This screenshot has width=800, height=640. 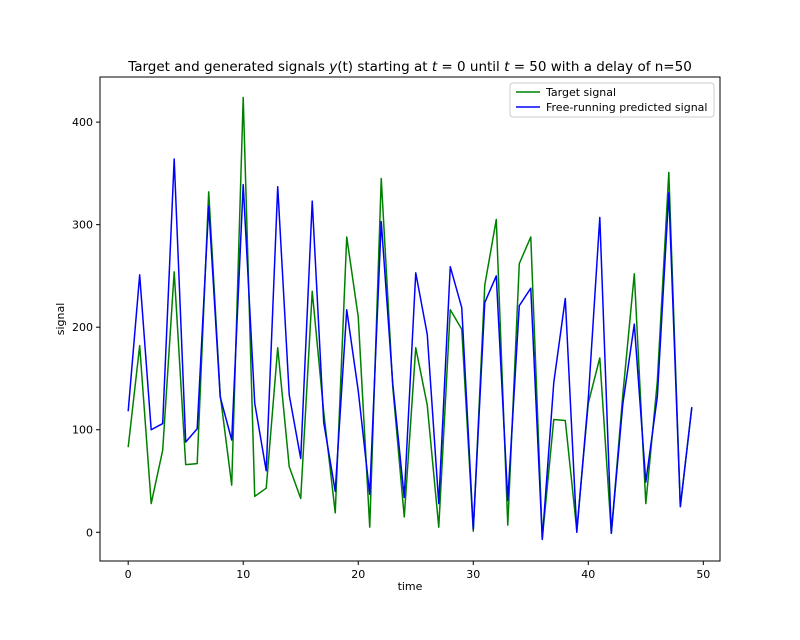 I want to click on x-tick-label: 10, so click(x=243, y=574).